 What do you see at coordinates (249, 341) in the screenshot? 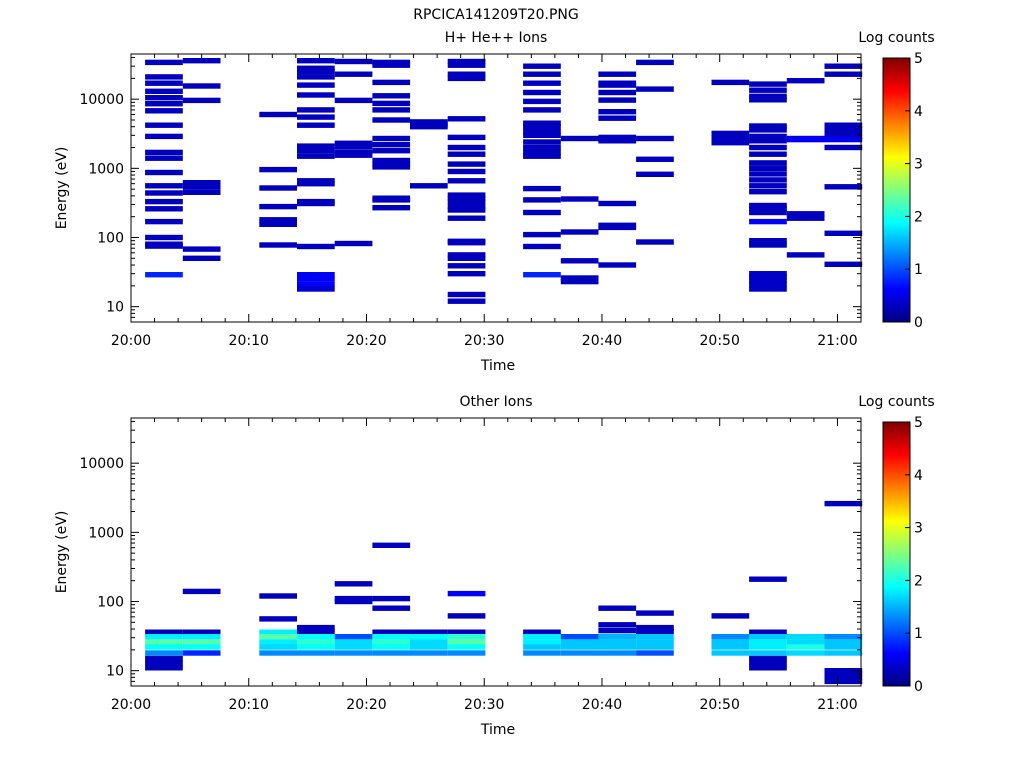
I see `x-tick-label: 20:10` at bounding box center [249, 341].